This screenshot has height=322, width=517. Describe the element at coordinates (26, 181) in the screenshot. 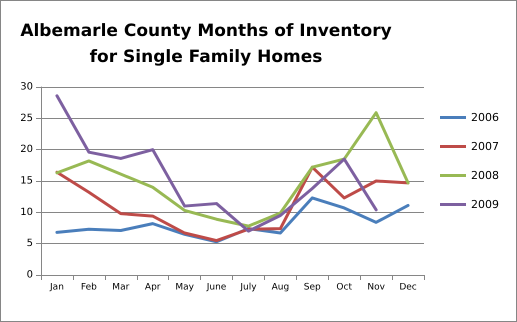

I see `y-tick-label: 15` at that location.